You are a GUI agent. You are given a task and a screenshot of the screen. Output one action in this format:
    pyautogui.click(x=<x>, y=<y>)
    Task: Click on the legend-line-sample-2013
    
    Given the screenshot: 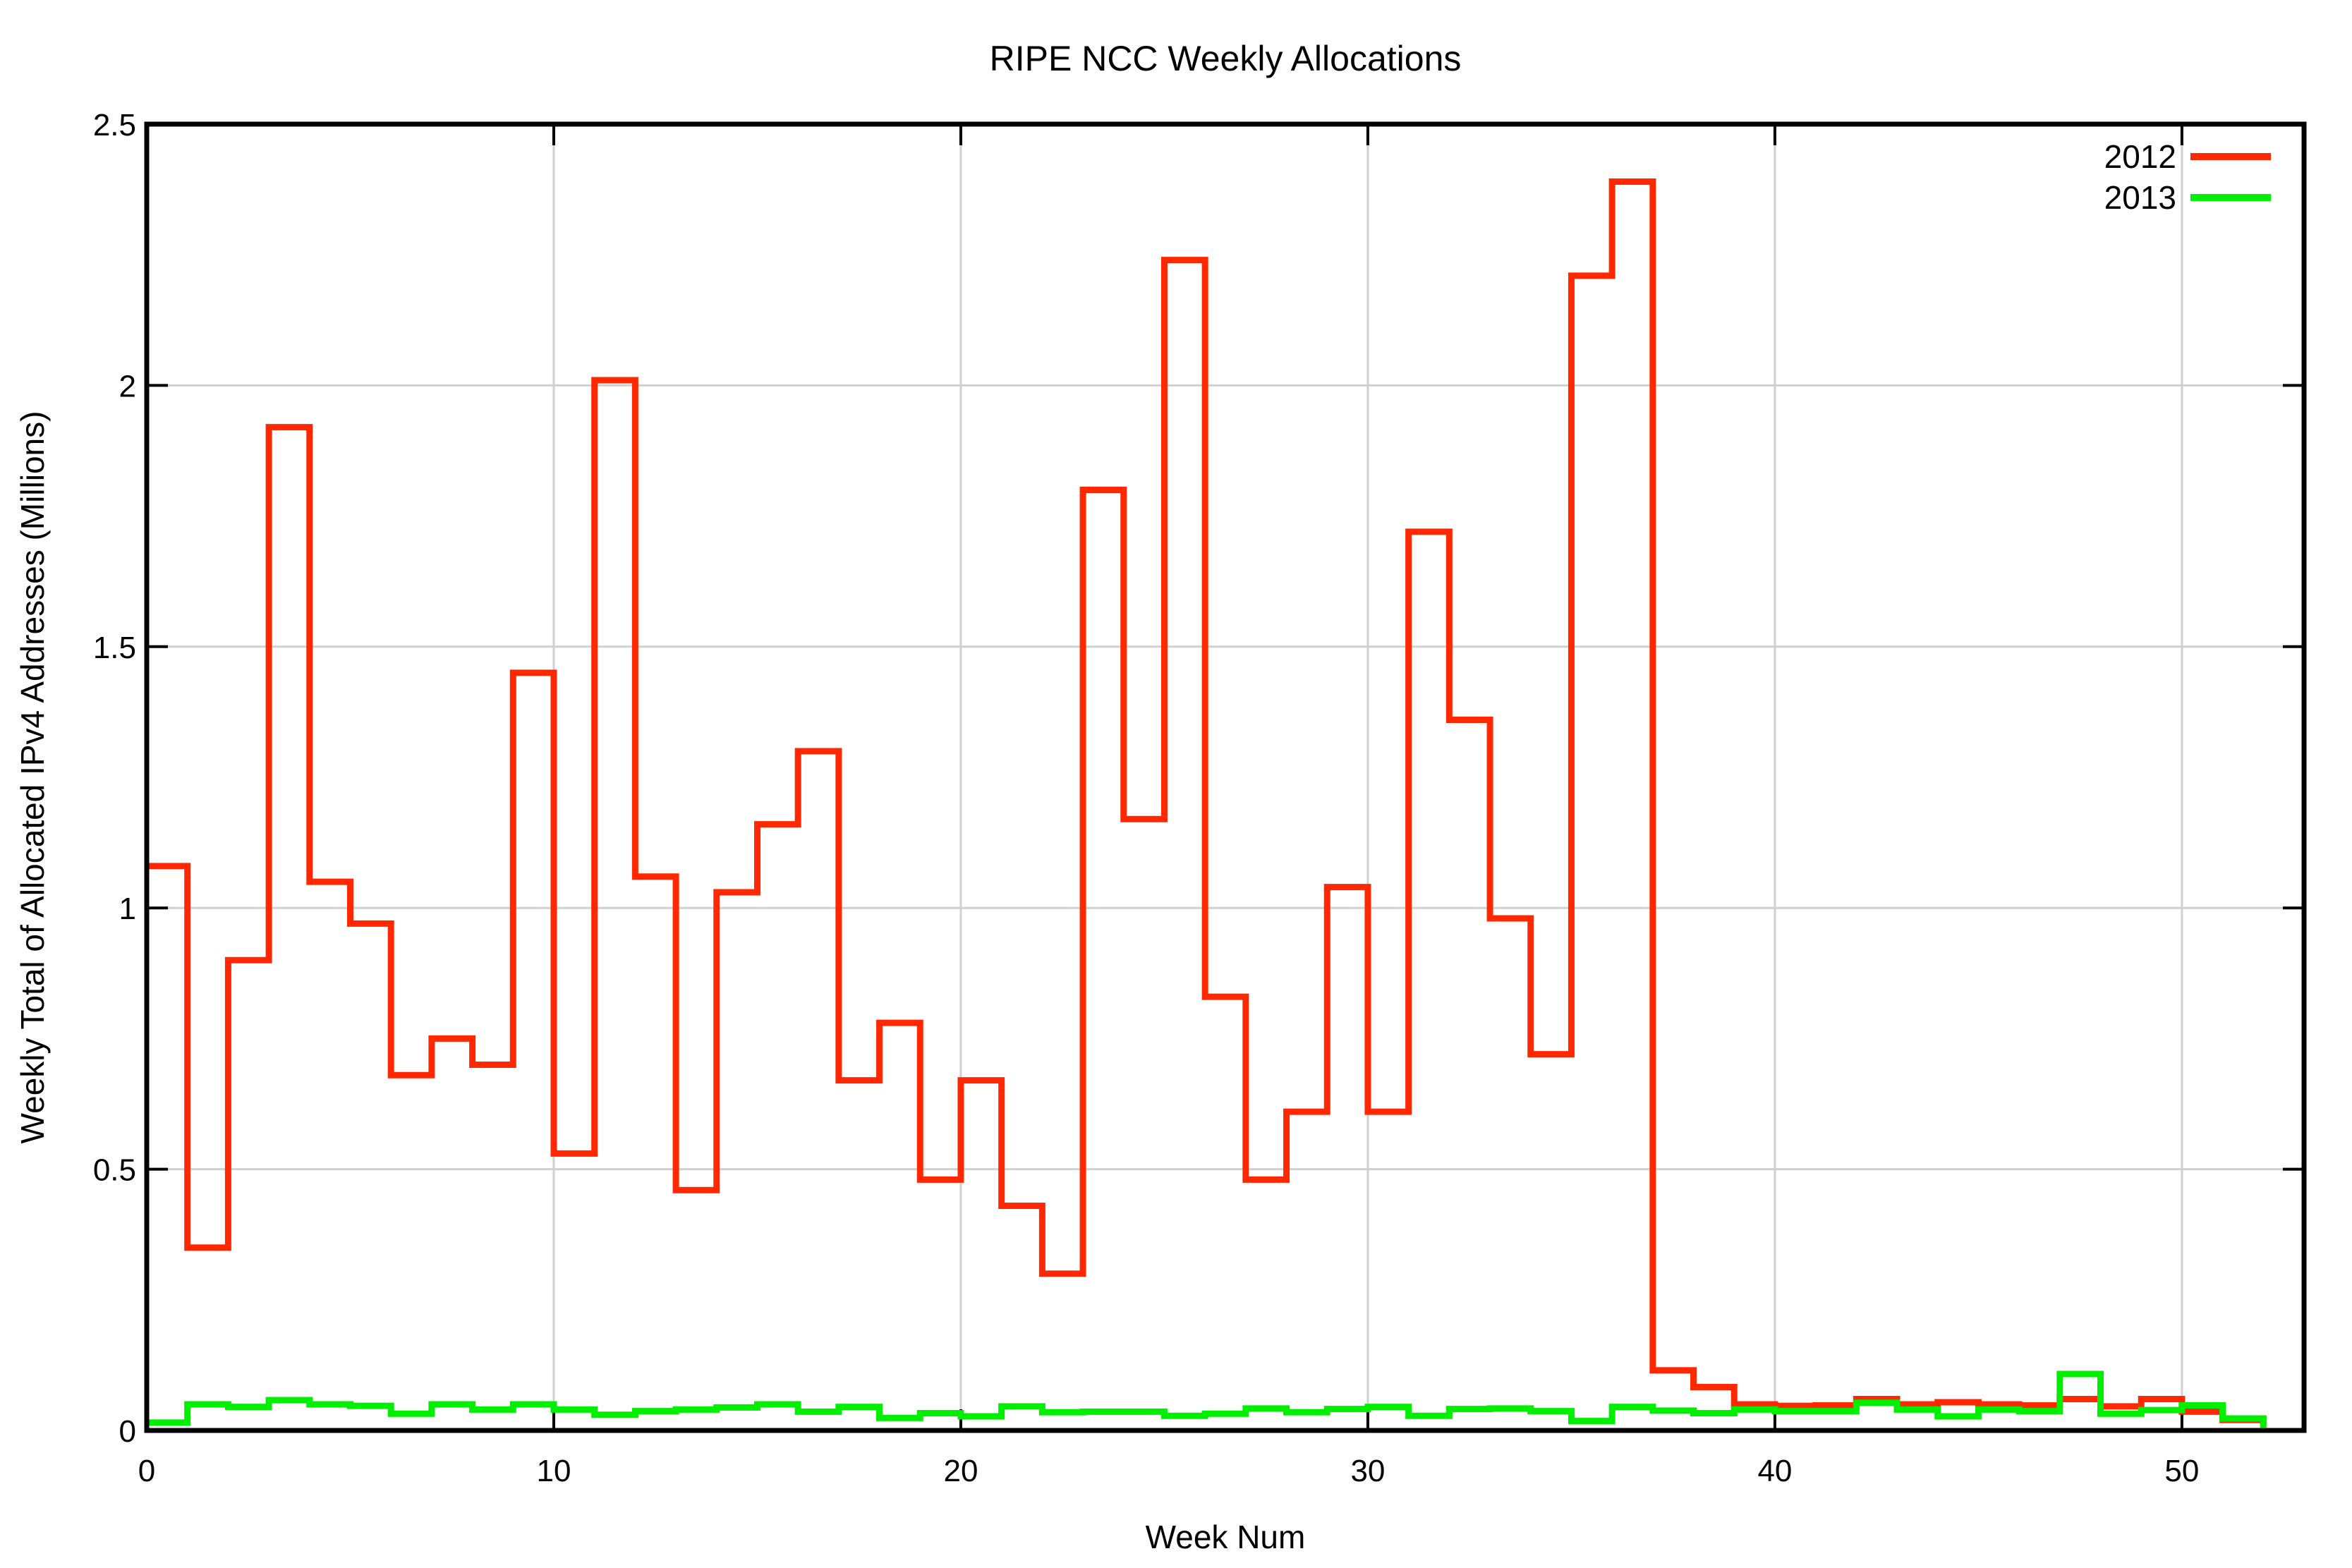 What is the action you would take?
    pyautogui.click(x=2230, y=197)
    